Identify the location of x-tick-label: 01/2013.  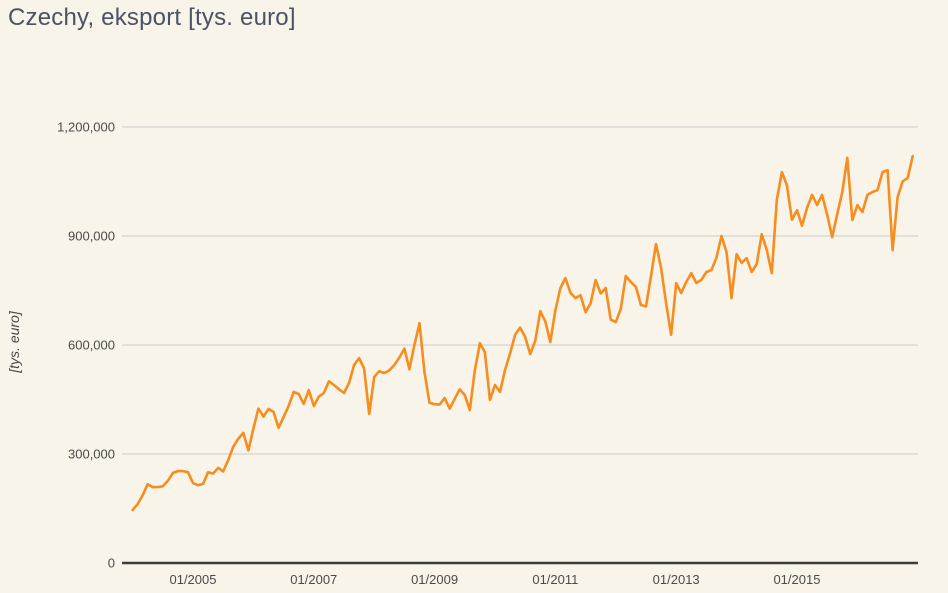
(676, 579).